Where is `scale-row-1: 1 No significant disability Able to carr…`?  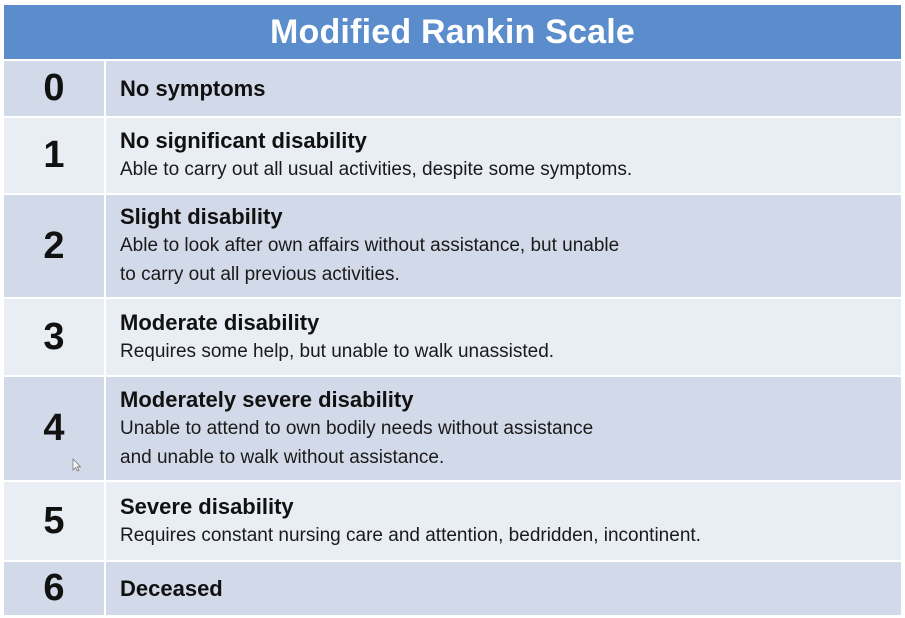
scale-row-1: 1 No significant disability Able to carr… is located at coordinates (452, 154).